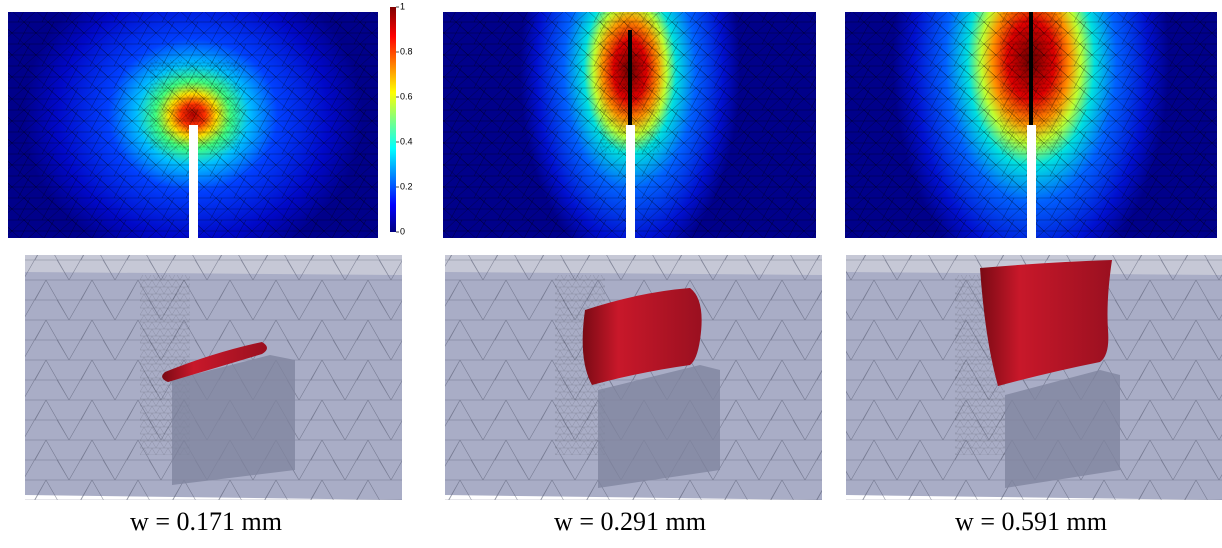 The height and width of the screenshot is (548, 1222). Describe the element at coordinates (406, 186) in the screenshot. I see `colorbar-tick-label: 0.2` at that location.